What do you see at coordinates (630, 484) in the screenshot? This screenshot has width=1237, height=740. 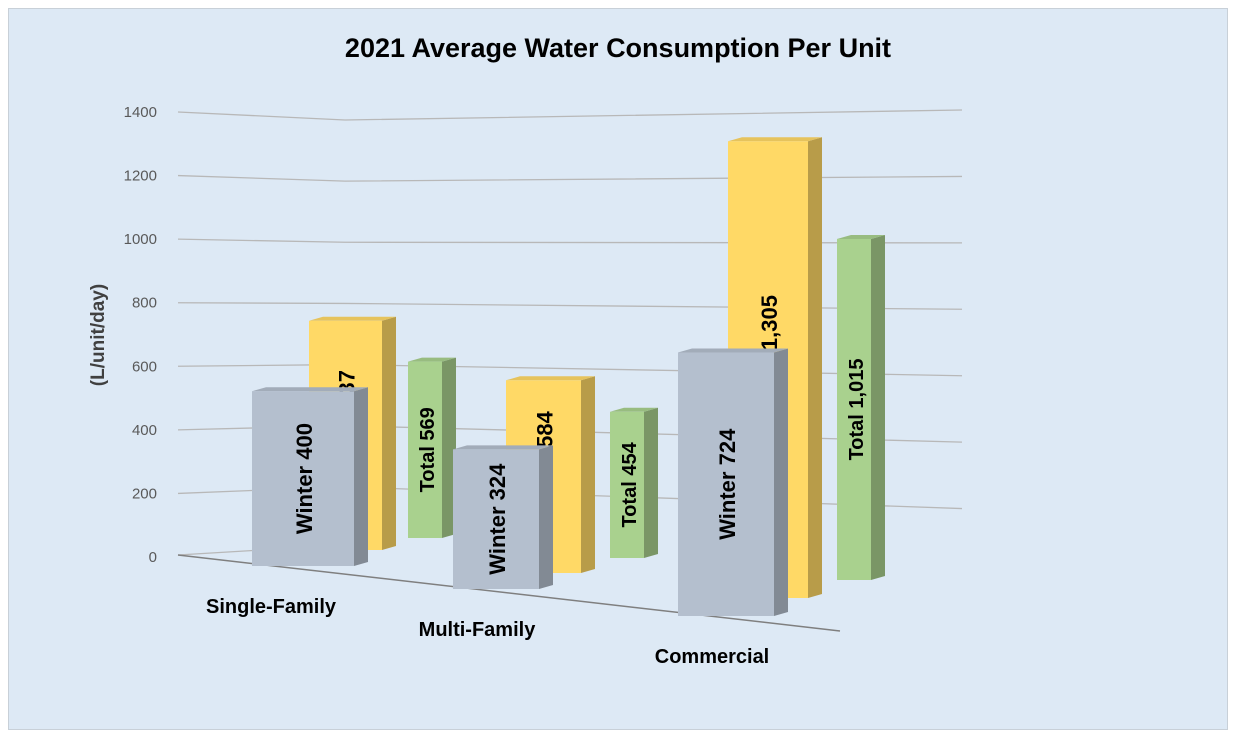 I see `data-label: Total 454` at bounding box center [630, 484].